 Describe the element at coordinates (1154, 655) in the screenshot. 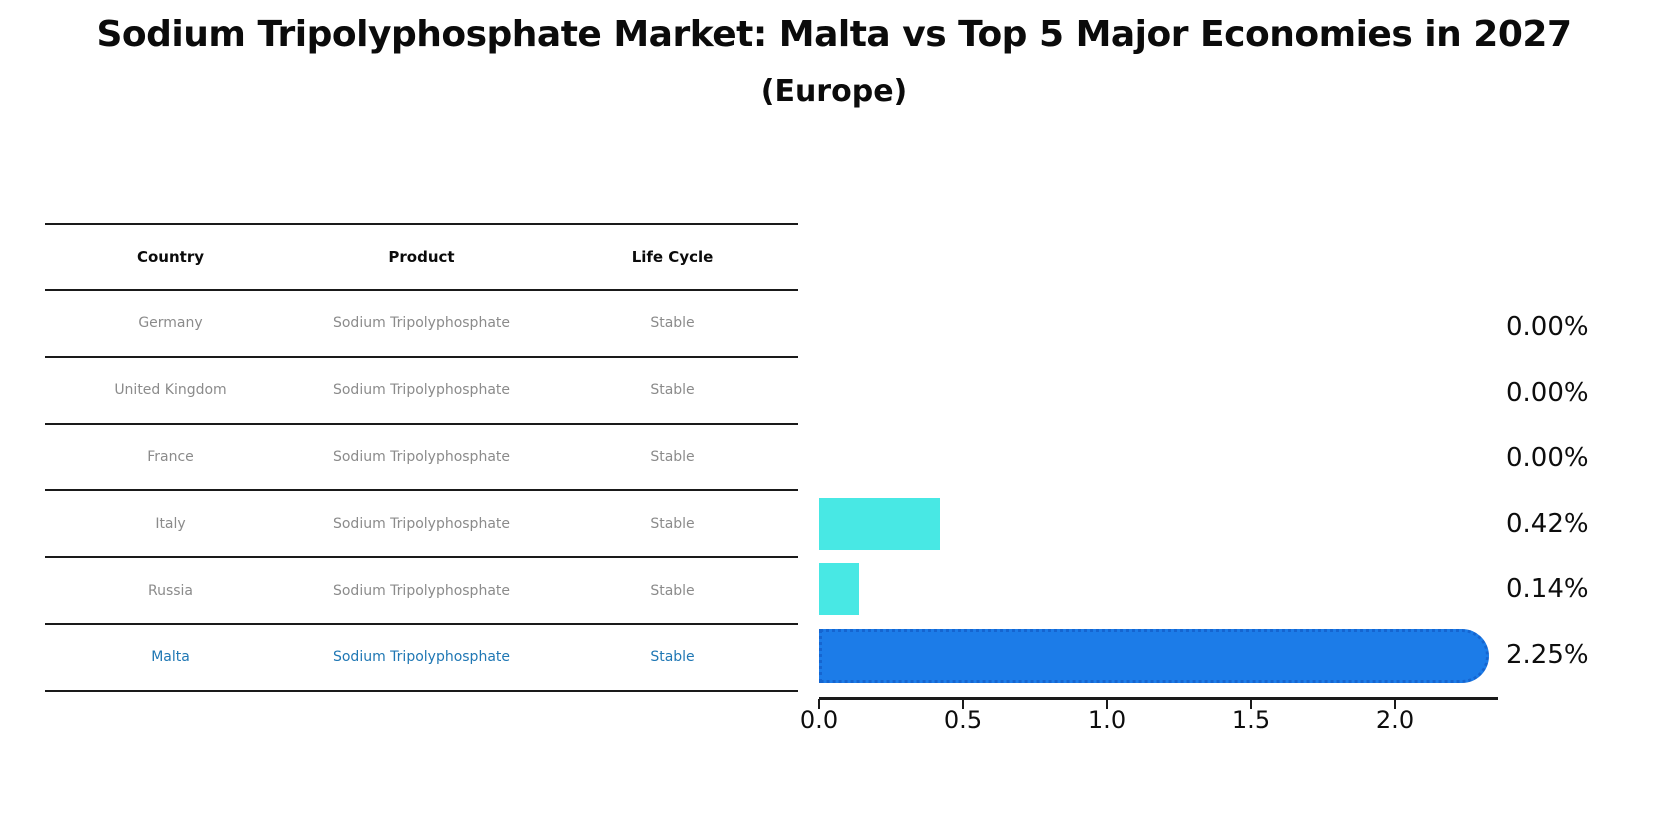

I see `bar-malta` at that location.